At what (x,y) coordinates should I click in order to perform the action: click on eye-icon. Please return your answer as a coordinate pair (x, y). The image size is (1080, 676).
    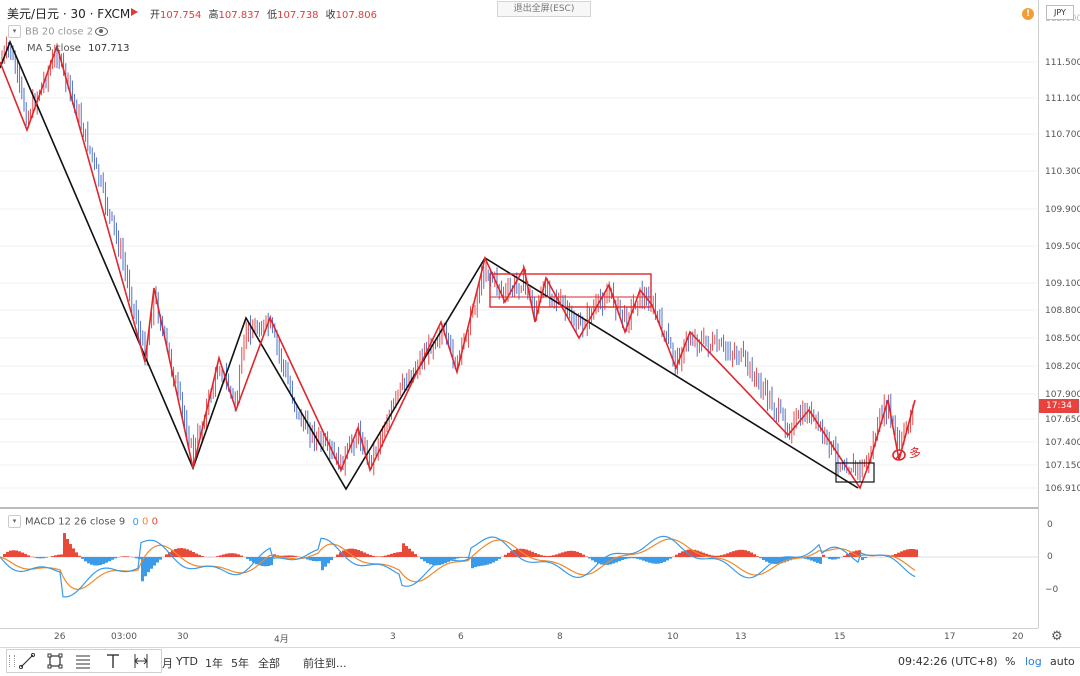
    Looking at the image, I should click on (101, 31).